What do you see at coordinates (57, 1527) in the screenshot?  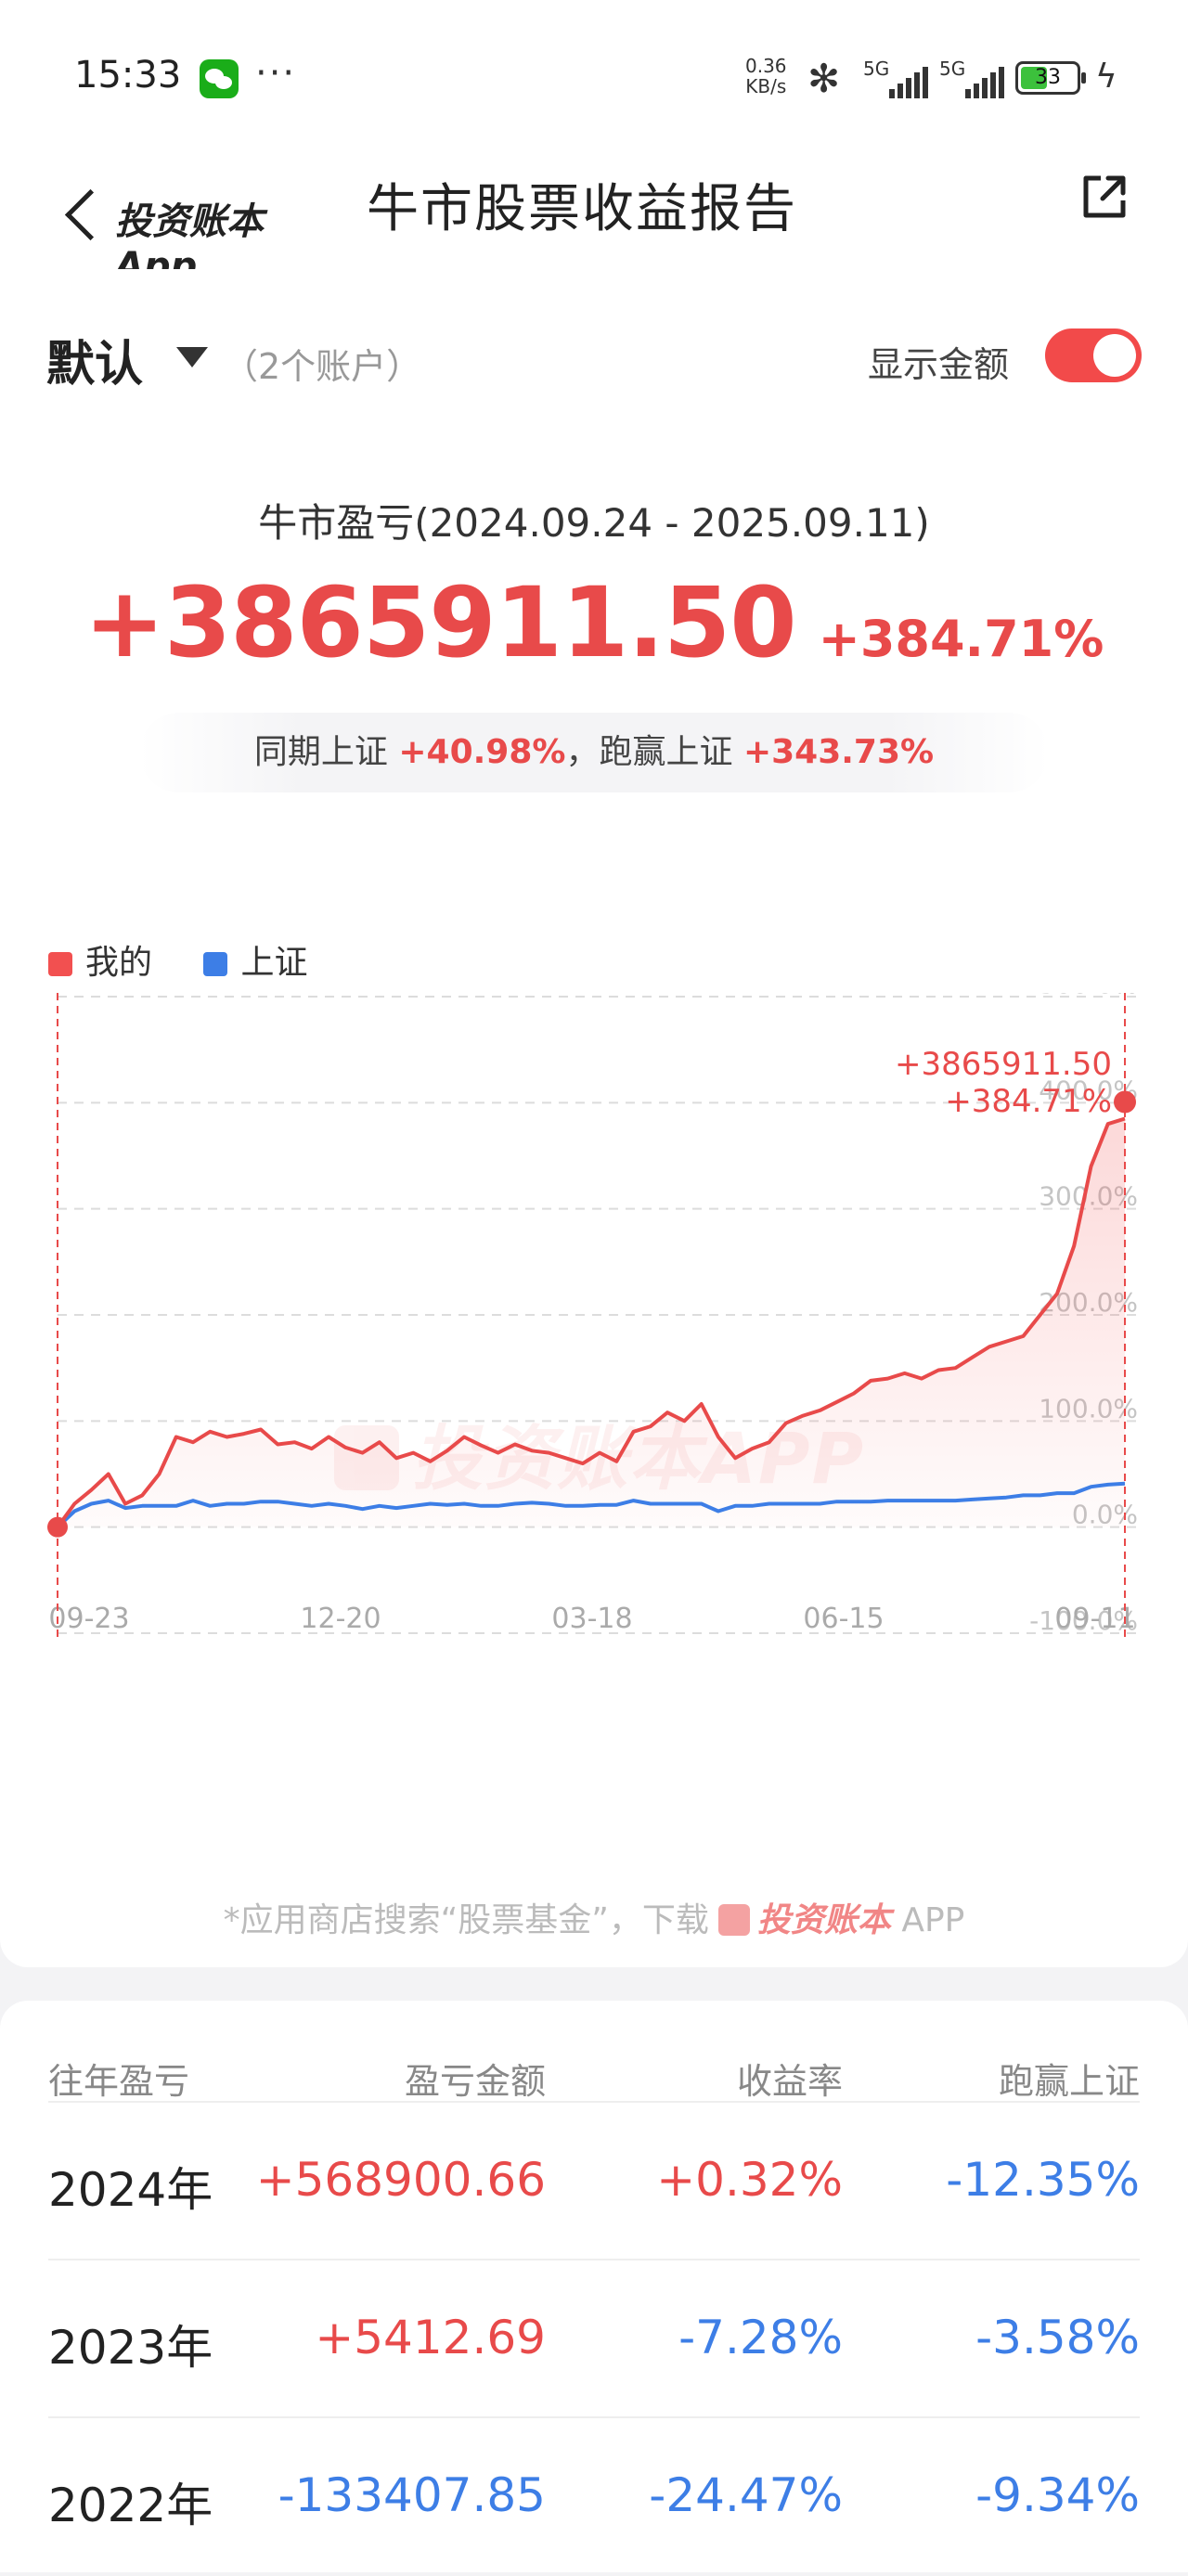 I see `start-point` at bounding box center [57, 1527].